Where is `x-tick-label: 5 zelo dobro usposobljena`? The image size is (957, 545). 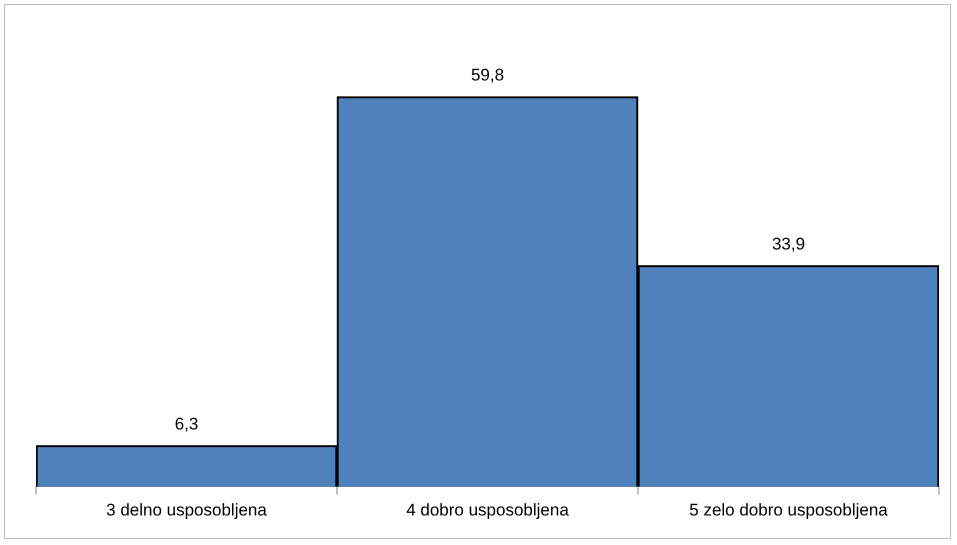 x-tick-label: 5 zelo dobro usposobljena is located at coordinates (788, 510).